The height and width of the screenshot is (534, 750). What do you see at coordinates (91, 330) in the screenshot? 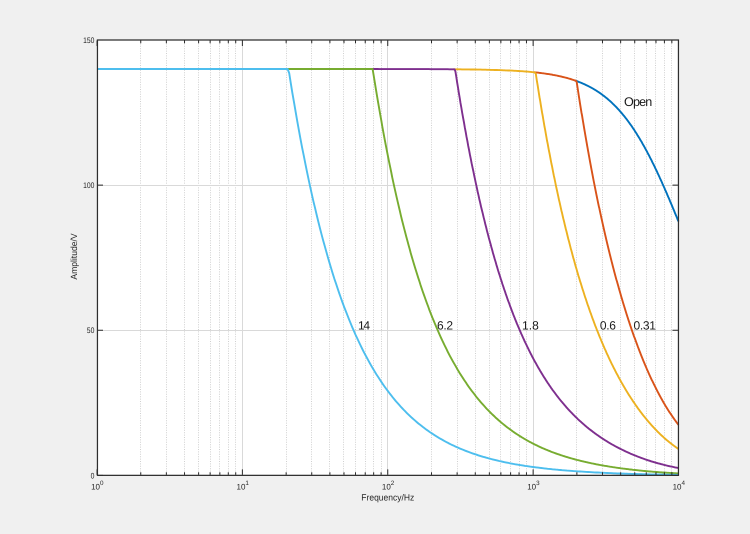
I see `svg-text: 50` at bounding box center [91, 330].